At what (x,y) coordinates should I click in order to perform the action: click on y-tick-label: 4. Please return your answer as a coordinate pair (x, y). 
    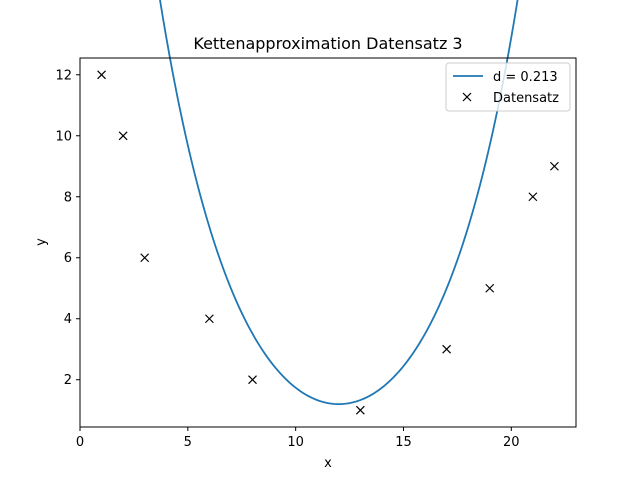
    Looking at the image, I should click on (68, 319).